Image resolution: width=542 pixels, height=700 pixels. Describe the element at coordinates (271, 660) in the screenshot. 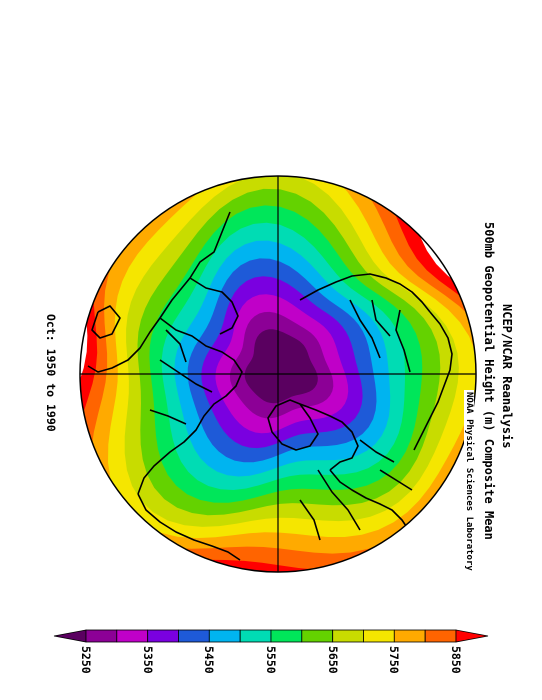

I see `colorbar-tick-5550: 5550` at that location.